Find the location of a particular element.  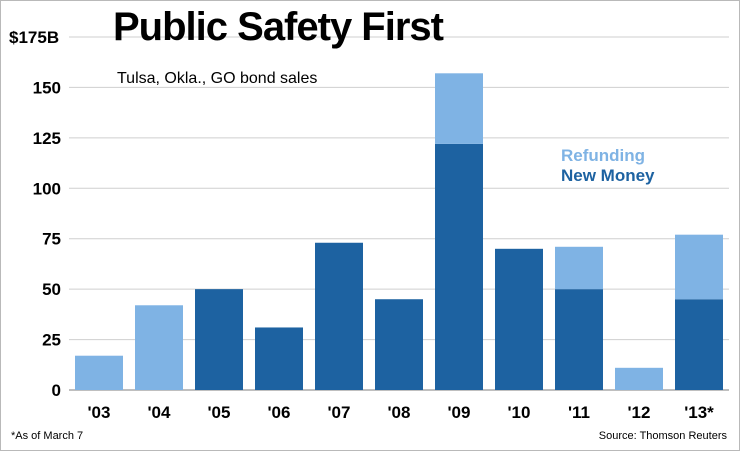

x-tick-labels: '03 '04 '05 '06 '07 '08 '09 '10 '11 '12 '13* is located at coordinates (401, 412).